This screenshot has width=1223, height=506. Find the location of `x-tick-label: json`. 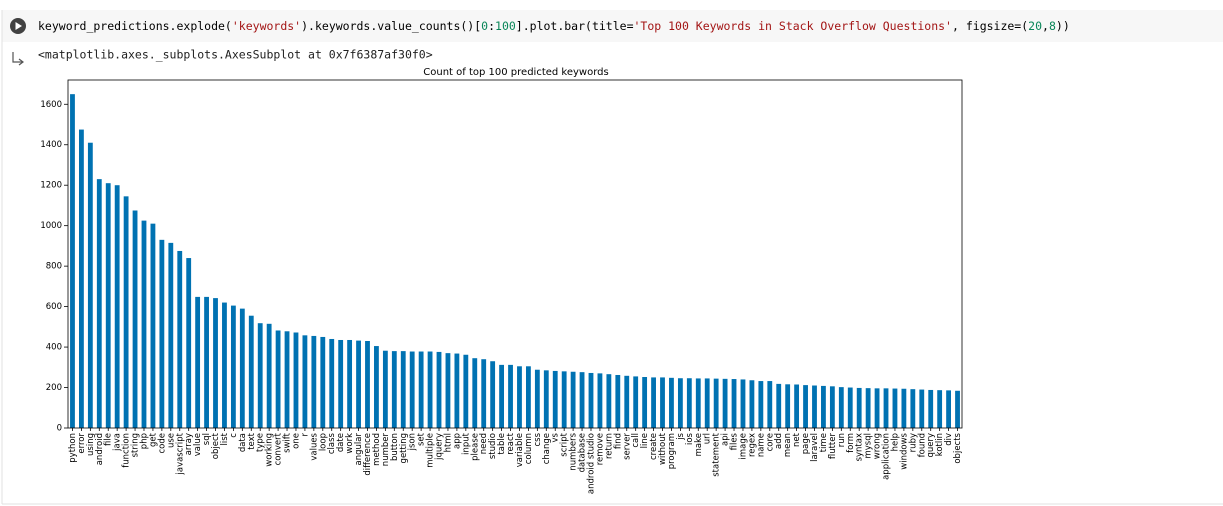

x-tick-label: json is located at coordinates (413, 442).